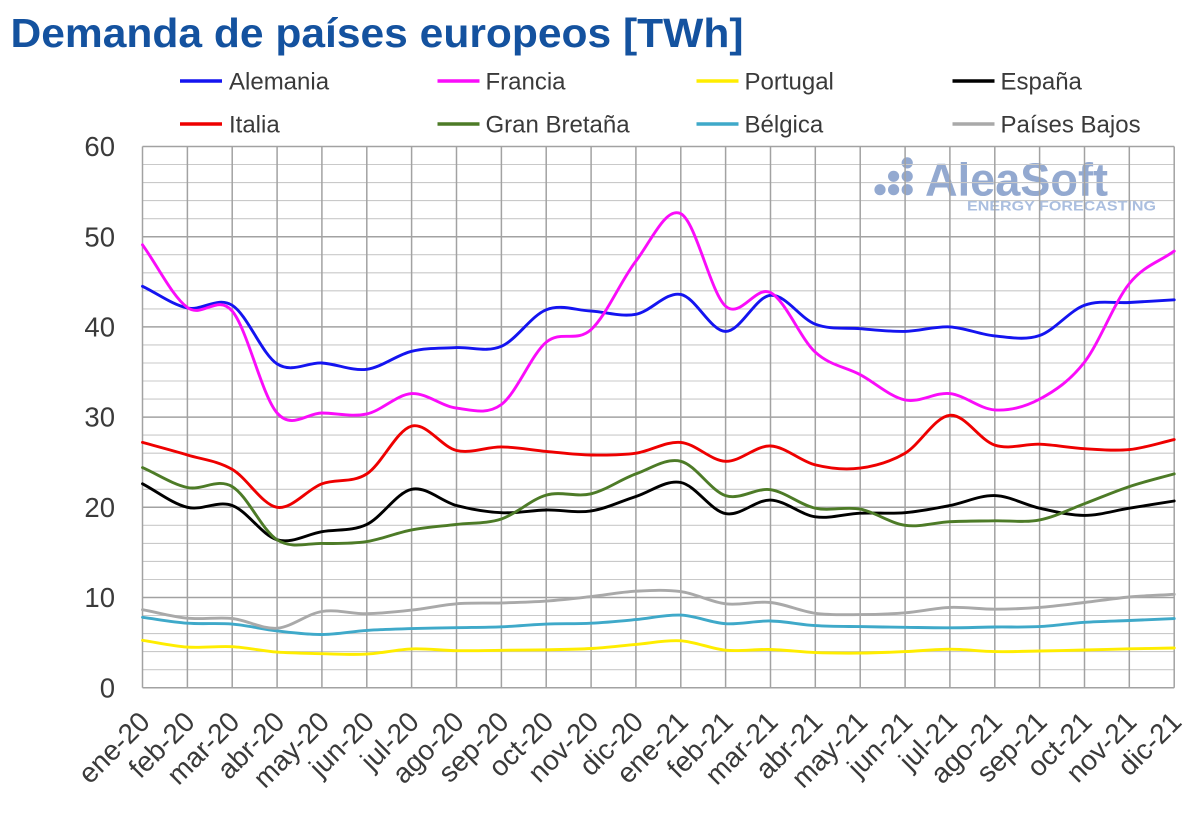  Describe the element at coordinates (107, 687) in the screenshot. I see `svg-text: 0` at that location.